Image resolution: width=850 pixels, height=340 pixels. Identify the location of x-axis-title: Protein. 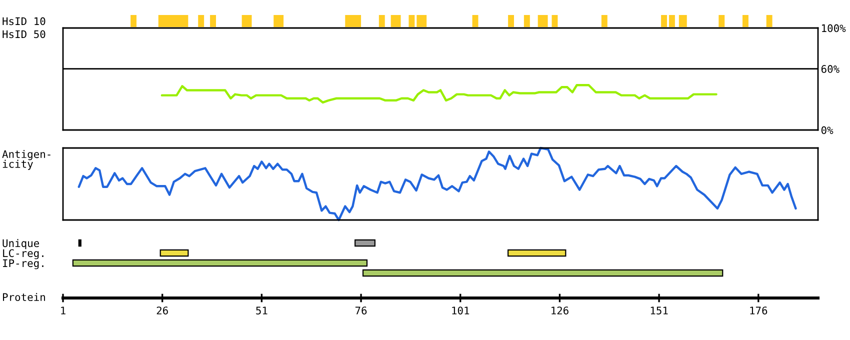
(24, 297).